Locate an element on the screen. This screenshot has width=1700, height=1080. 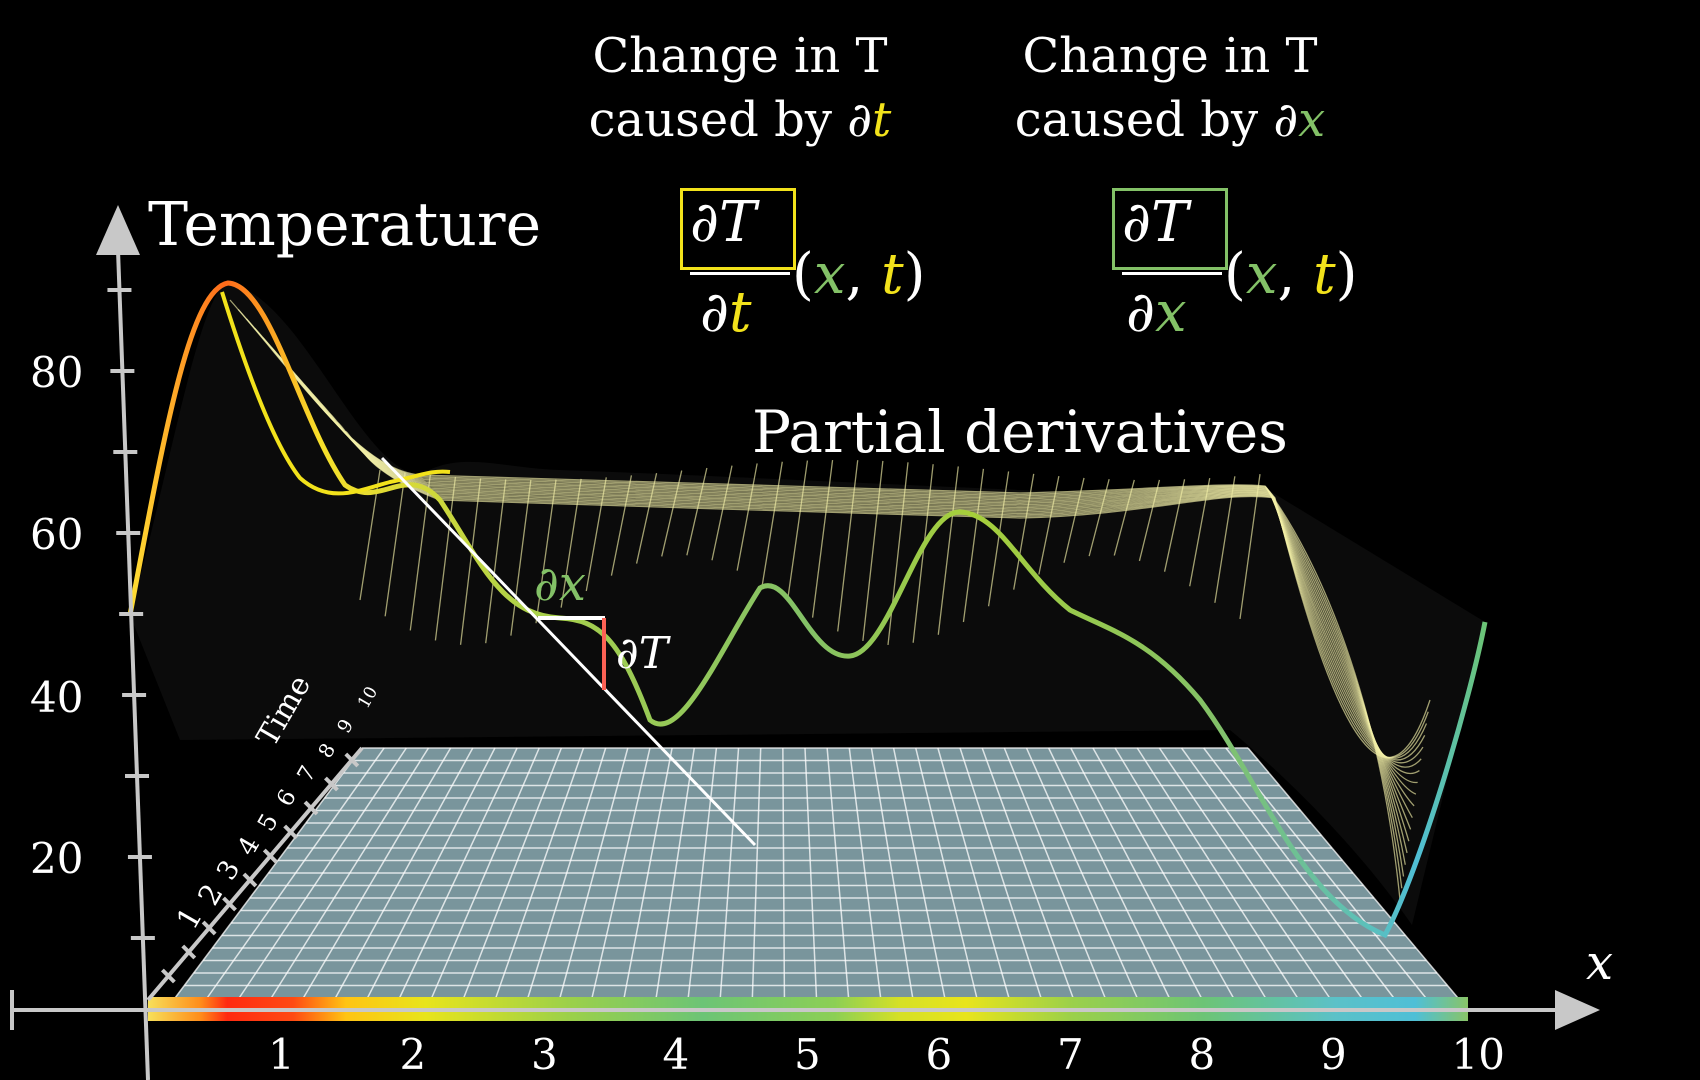
x-tick-label: 2 is located at coordinates (413, 1054).